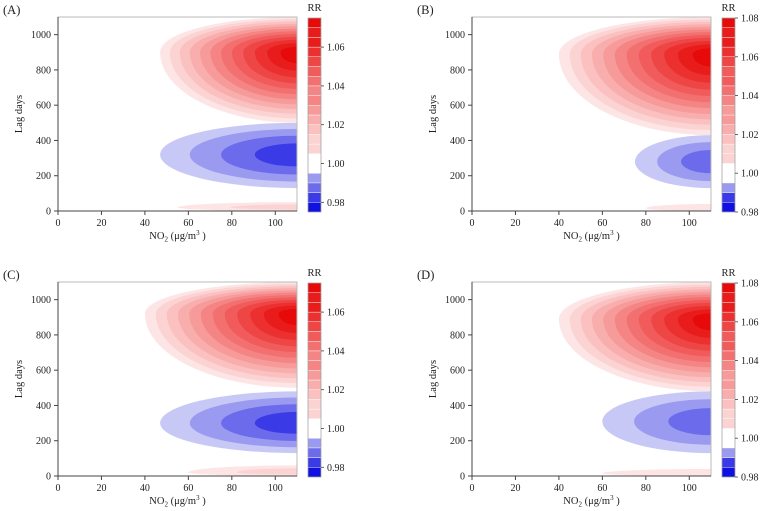 The width and height of the screenshot is (767, 511). Describe the element at coordinates (580, 240) in the screenshot. I see `x-label-sub: 2` at that location.